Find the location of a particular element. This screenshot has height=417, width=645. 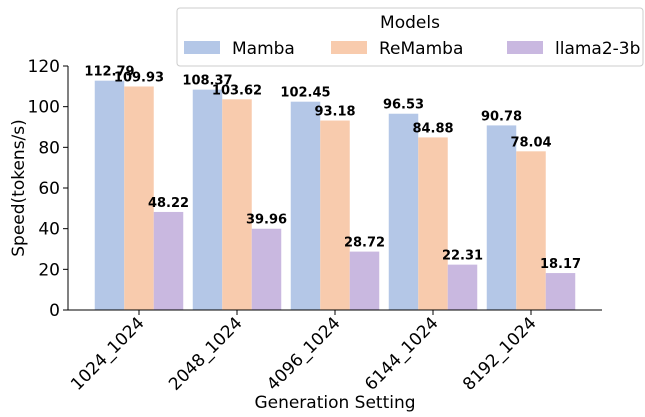

value-label: 90.78 is located at coordinates (501, 116).